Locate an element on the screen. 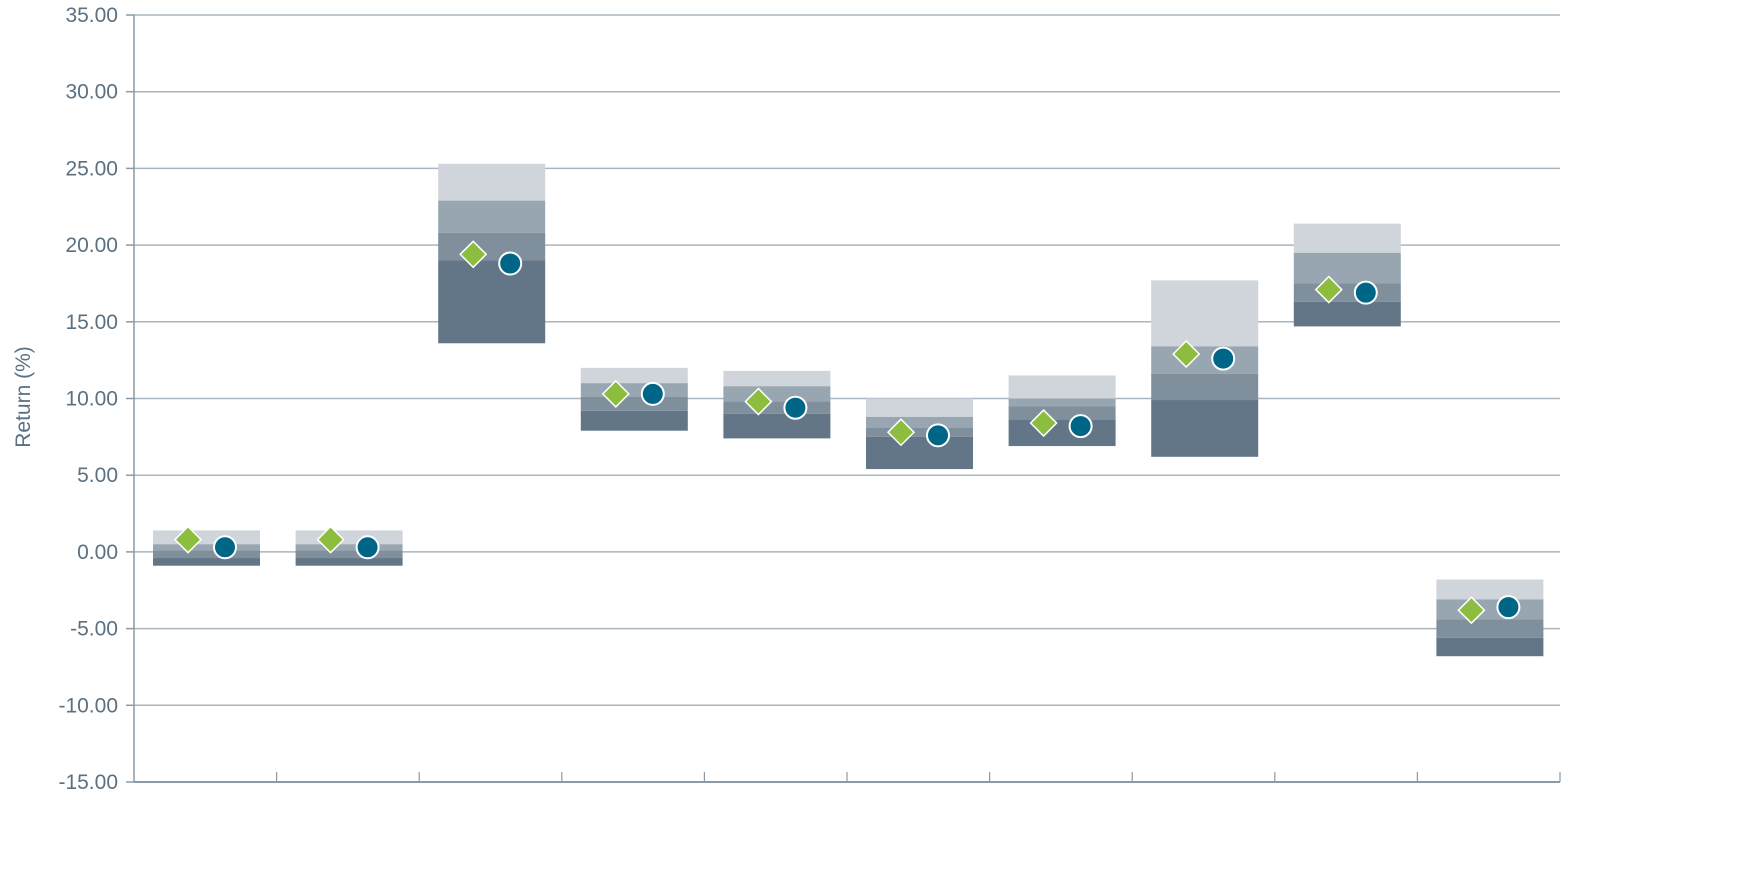 The width and height of the screenshot is (1739, 877). y-tick-label: -5.00 is located at coordinates (94, 629).